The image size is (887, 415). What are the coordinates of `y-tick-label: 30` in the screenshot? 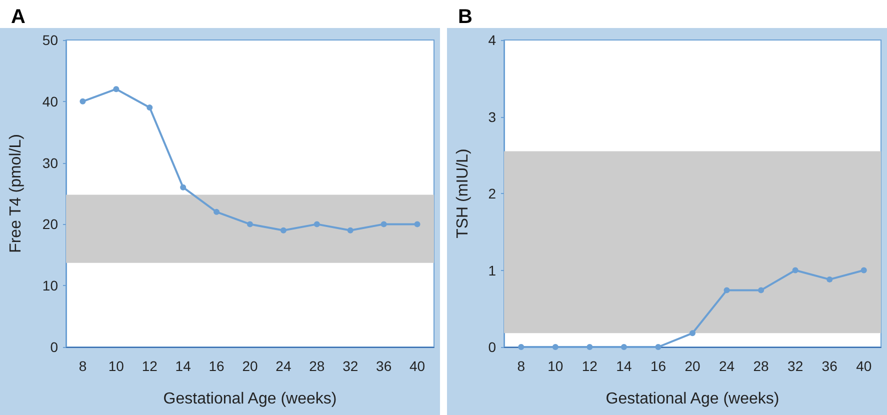 It's located at (50, 162).